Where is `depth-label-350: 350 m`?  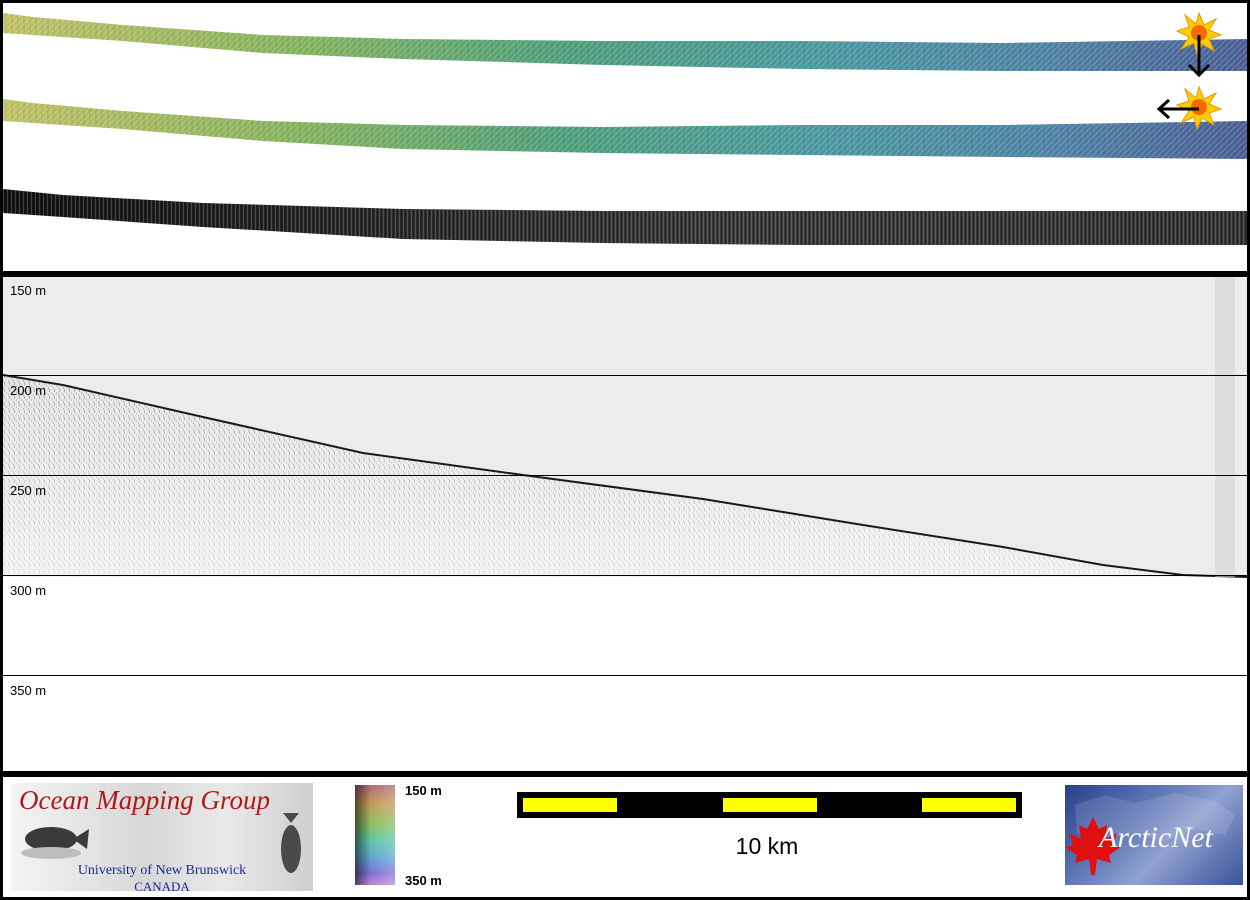
depth-label-350: 350 m is located at coordinates (28, 690).